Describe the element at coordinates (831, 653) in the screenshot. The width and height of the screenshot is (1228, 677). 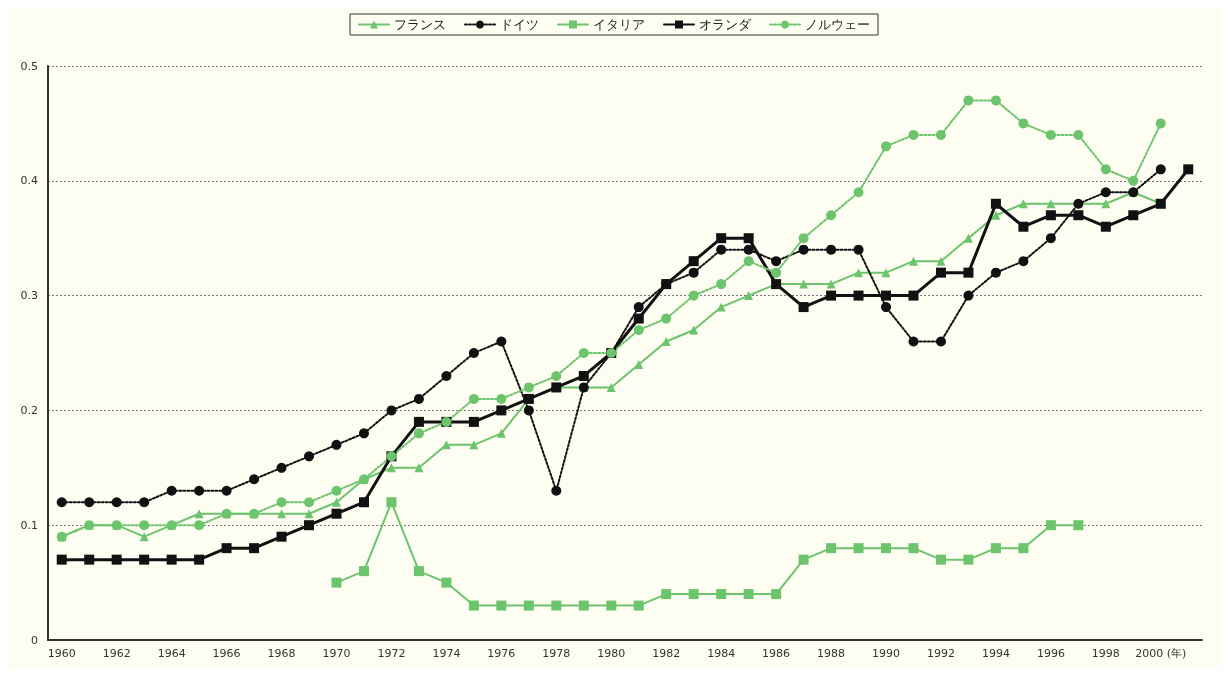
I see `x-tick-label: 1988` at that location.